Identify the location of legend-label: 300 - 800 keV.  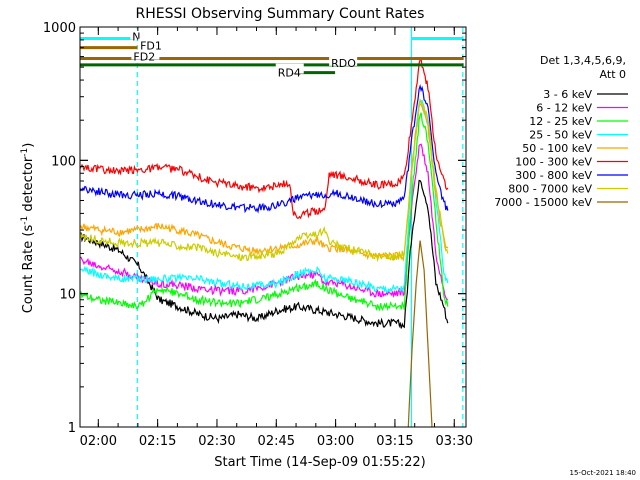
(553, 175).